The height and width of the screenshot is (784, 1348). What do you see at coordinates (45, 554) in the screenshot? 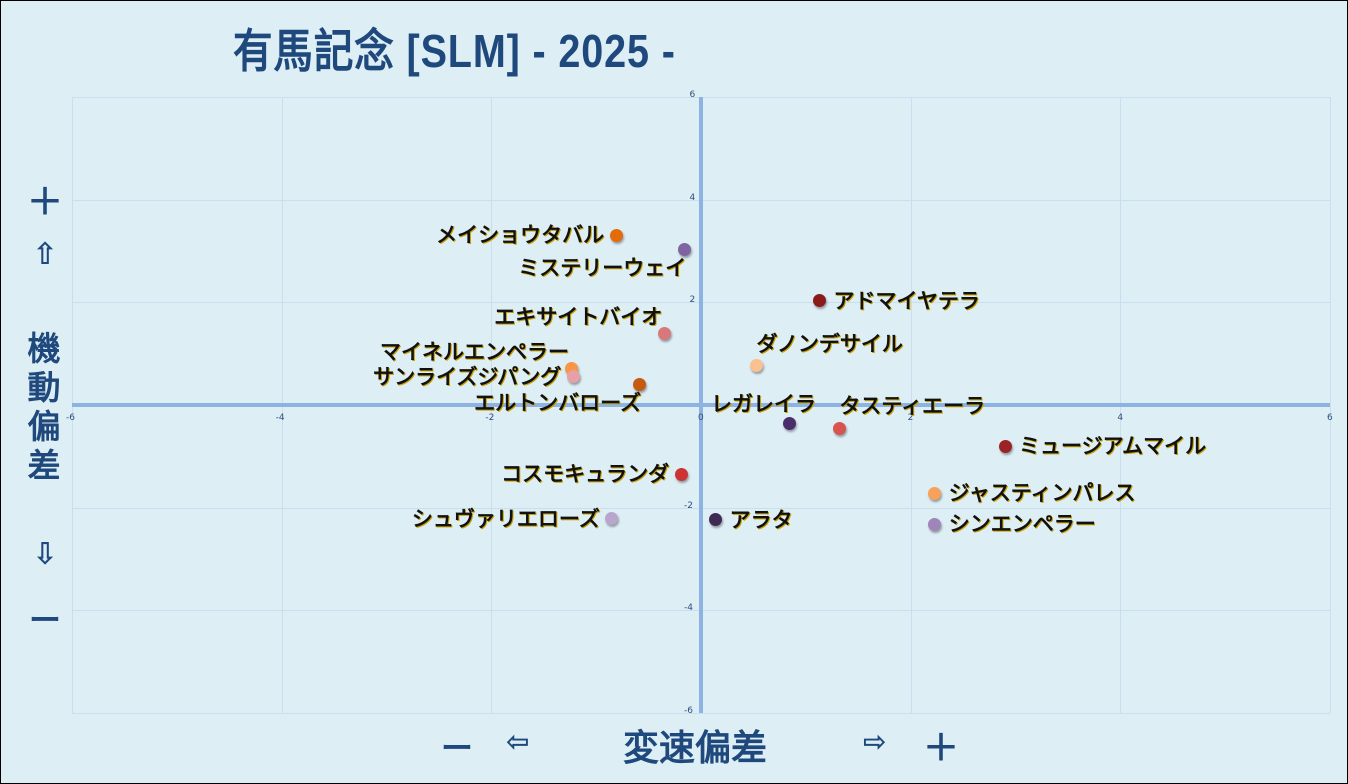
I see `down-arrow-icon: ⇩` at bounding box center [45, 554].